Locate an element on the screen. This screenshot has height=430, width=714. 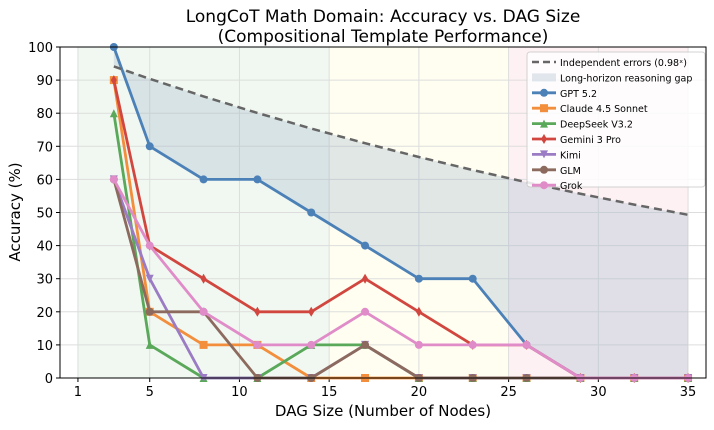
y-tick-label: 80 is located at coordinates (44, 114).